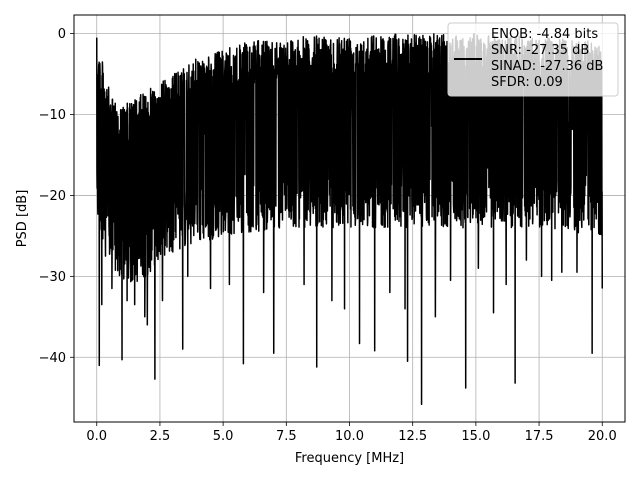  Describe the element at coordinates (286, 436) in the screenshot. I see `x-tick-label: 7.5` at that location.